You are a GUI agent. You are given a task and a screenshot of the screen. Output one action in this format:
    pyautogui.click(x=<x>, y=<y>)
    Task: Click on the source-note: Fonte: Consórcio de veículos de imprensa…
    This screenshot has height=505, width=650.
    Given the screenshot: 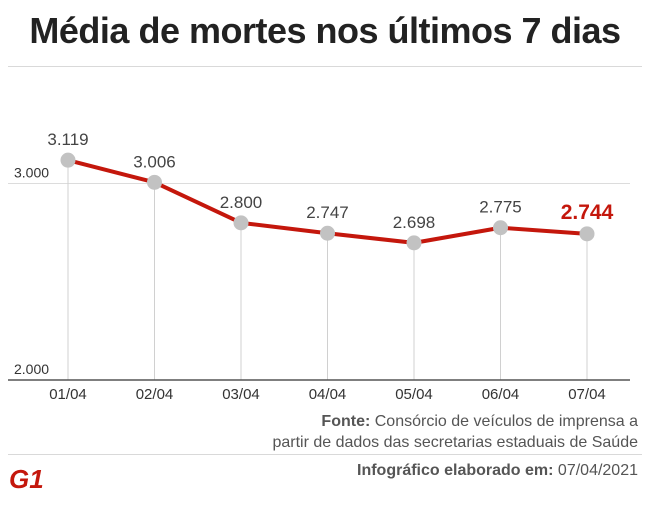 What is the action you would take?
    pyautogui.click(x=455, y=432)
    